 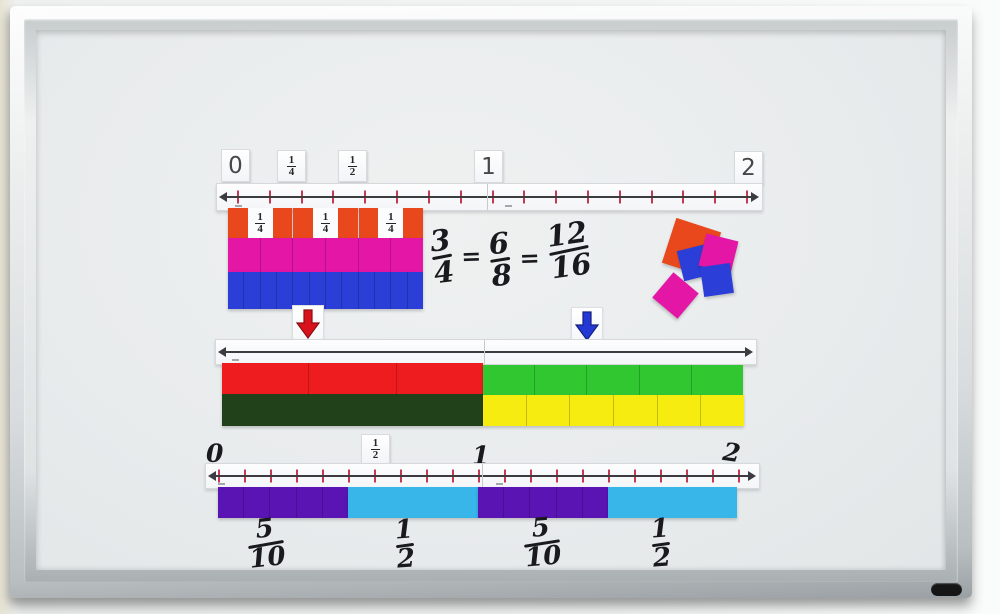 I want to click on equals-sign: =, so click(x=530, y=257).